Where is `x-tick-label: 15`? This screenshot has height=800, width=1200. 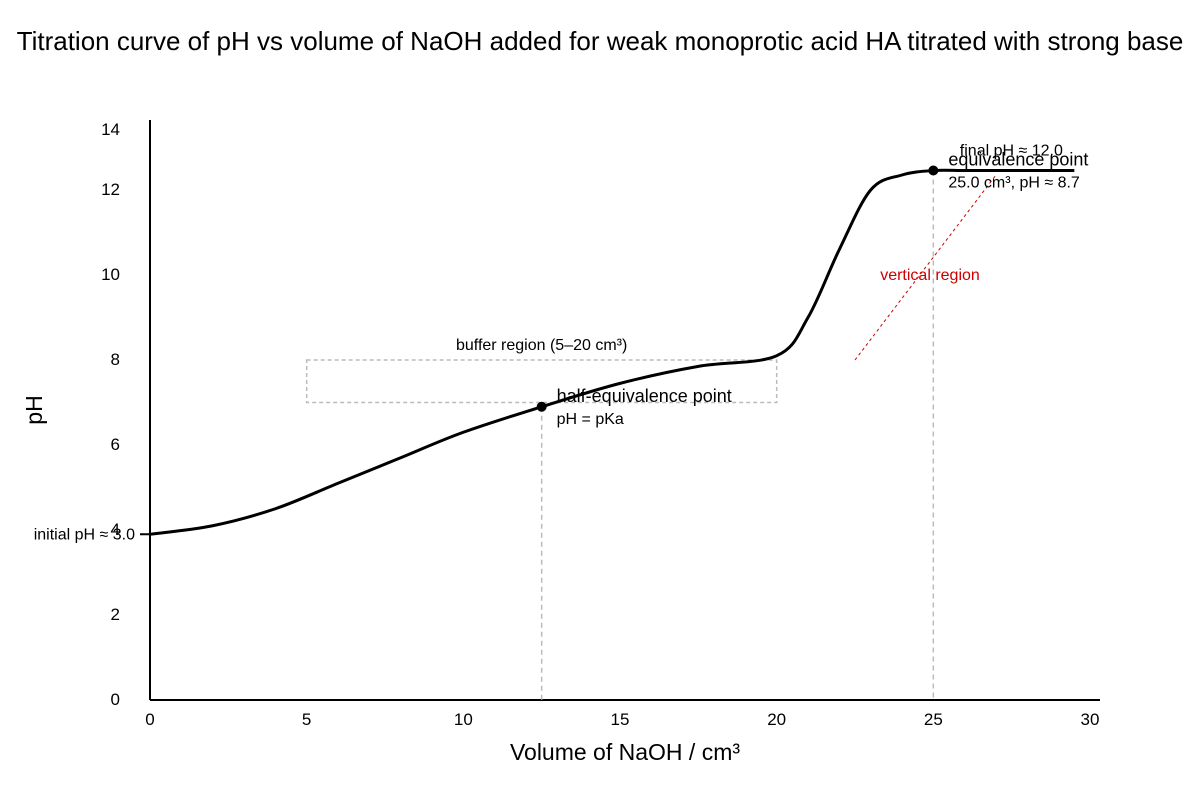 x-tick-label: 15 is located at coordinates (620, 719).